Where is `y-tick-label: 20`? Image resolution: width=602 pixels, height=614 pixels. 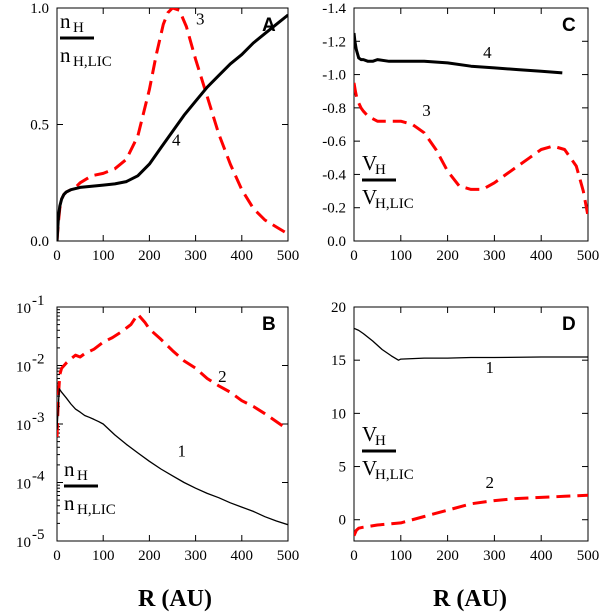 y-tick-label: 20 is located at coordinates (338, 308).